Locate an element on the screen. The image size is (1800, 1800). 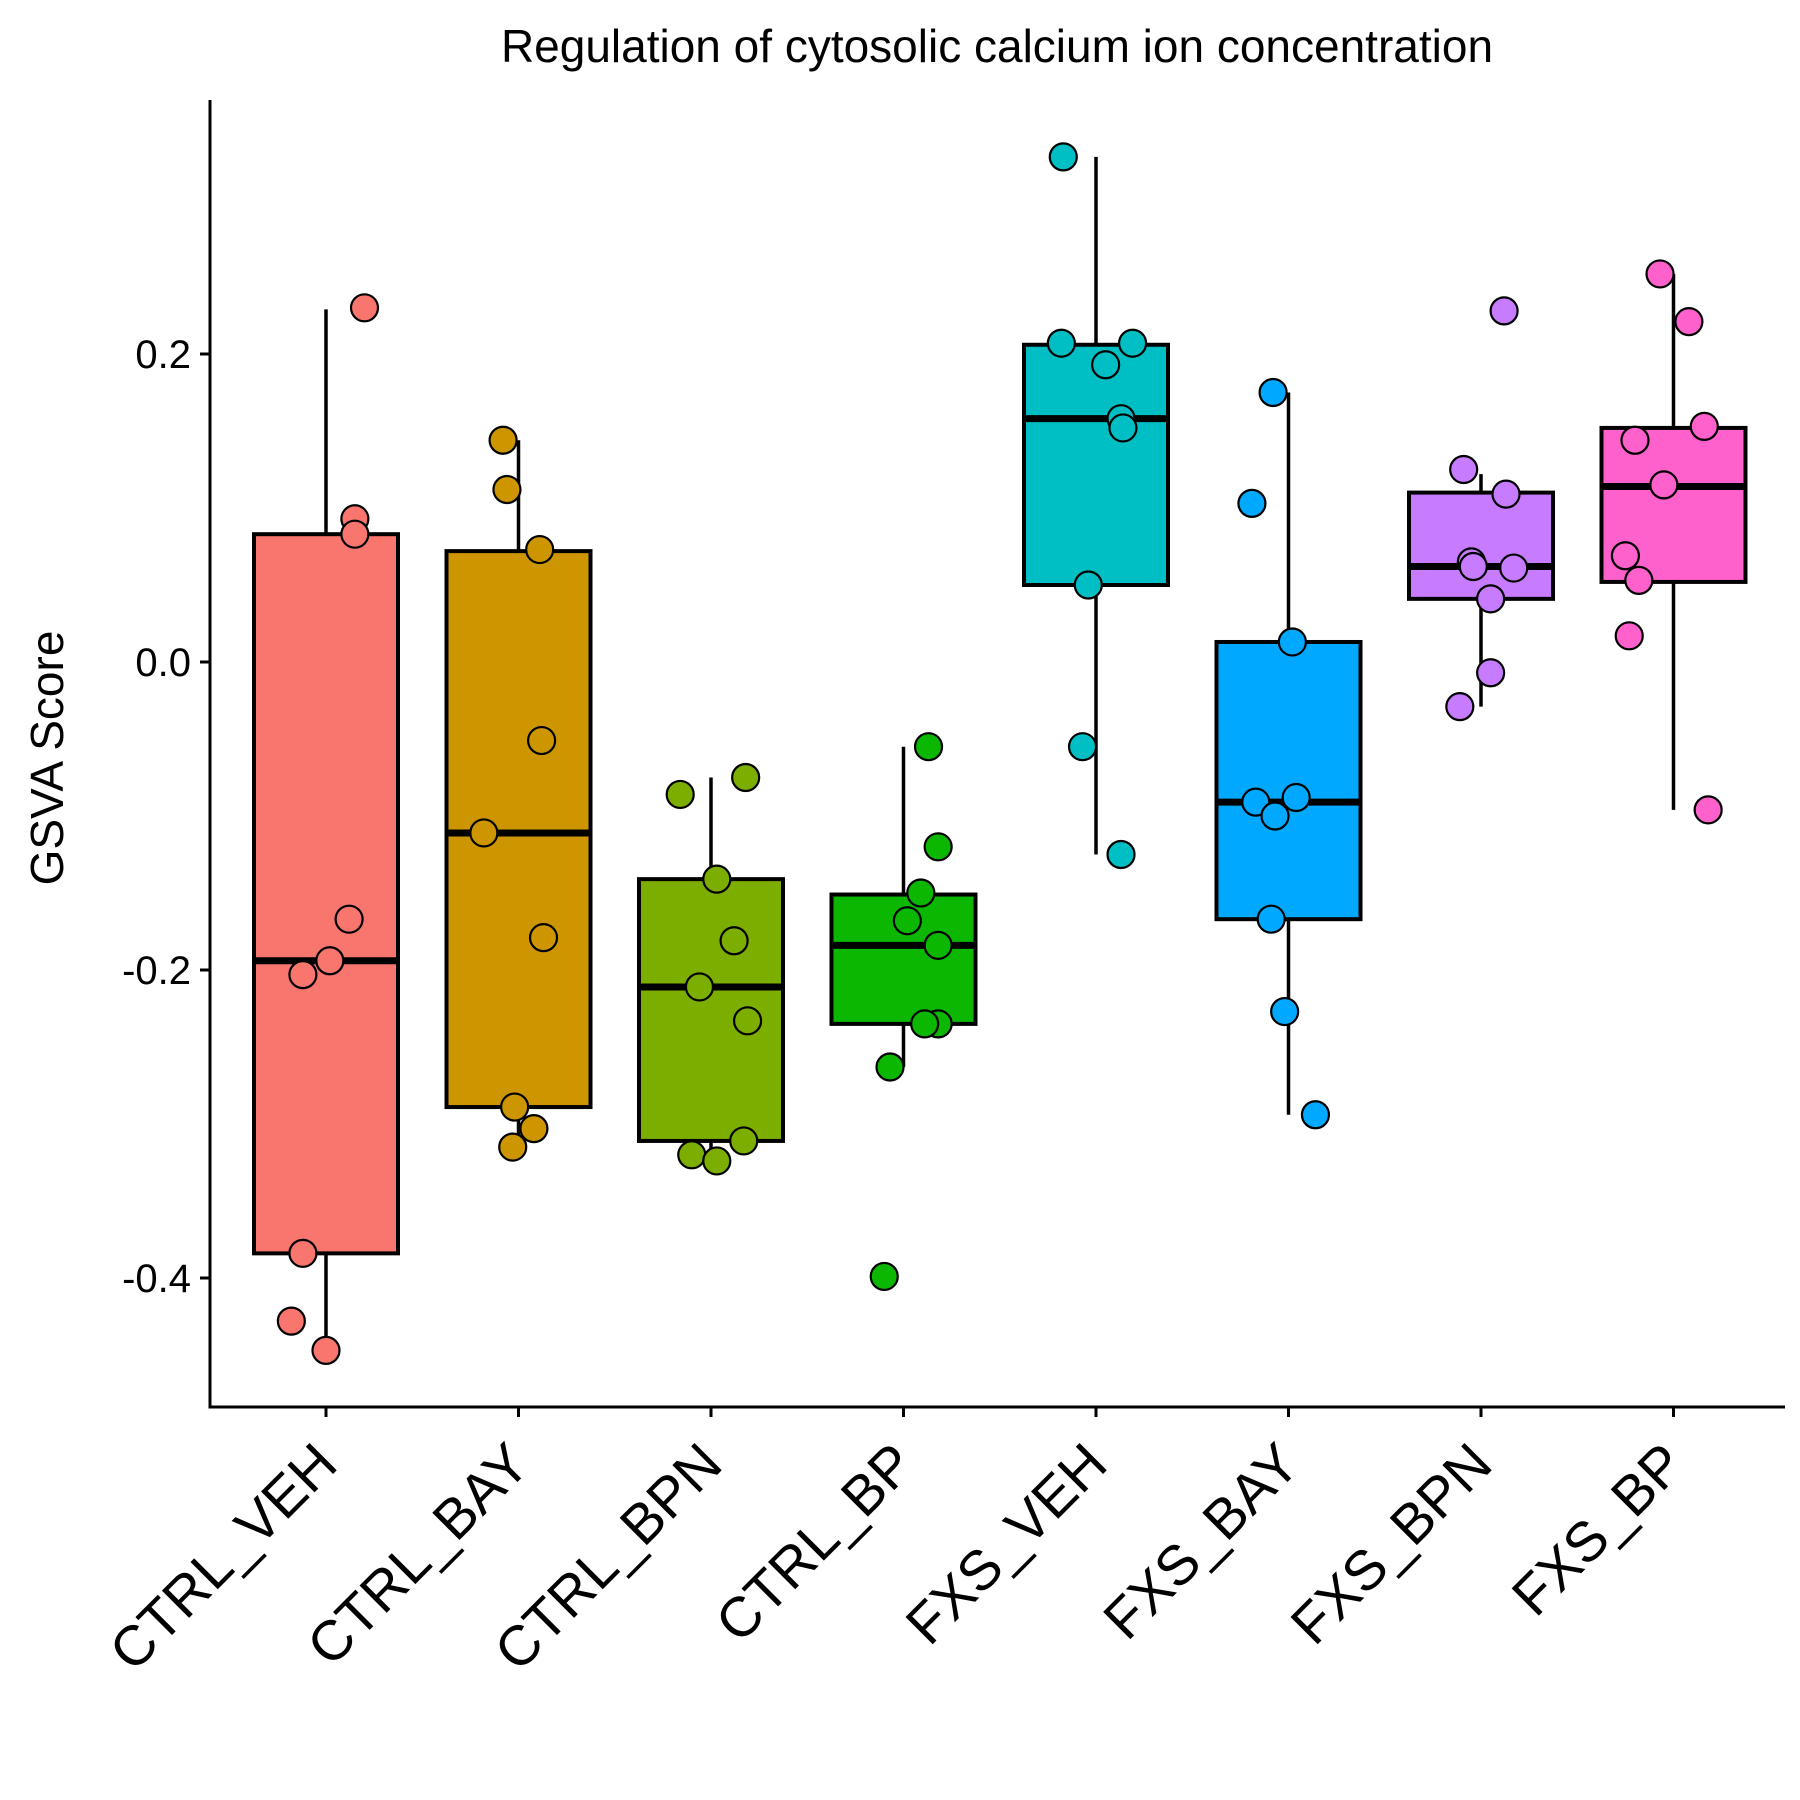
y-tick-label: -0.2 is located at coordinates (156, 971).